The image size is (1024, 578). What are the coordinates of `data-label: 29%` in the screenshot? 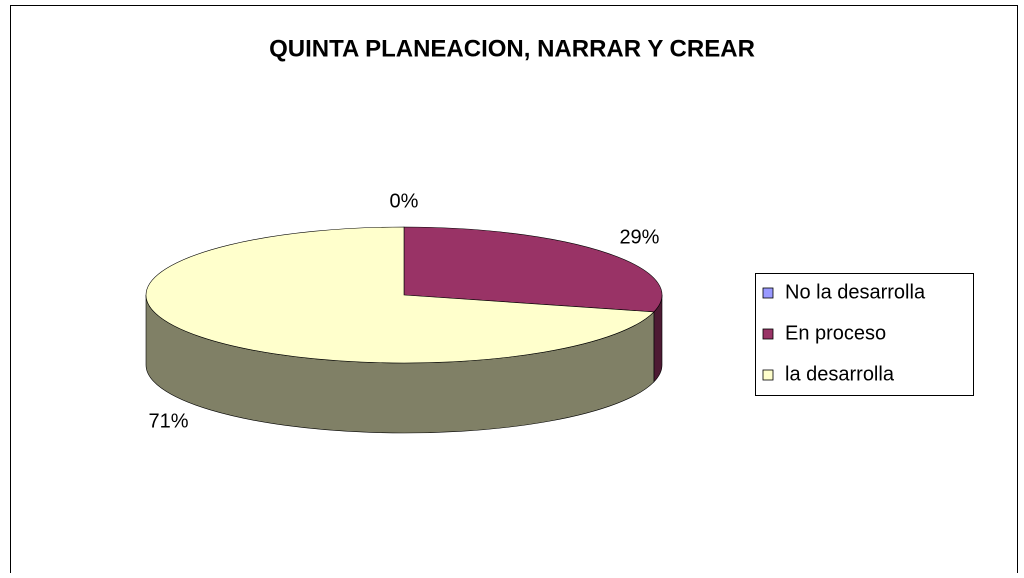 It's located at (639, 237).